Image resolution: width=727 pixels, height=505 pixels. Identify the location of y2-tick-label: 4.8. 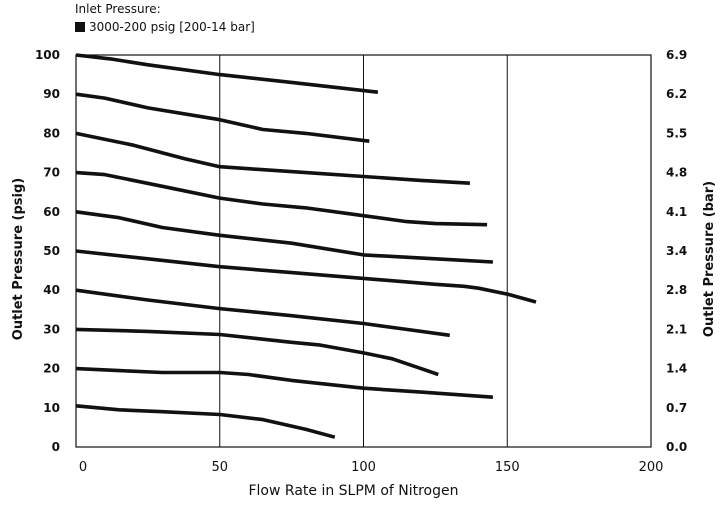
(676, 173).